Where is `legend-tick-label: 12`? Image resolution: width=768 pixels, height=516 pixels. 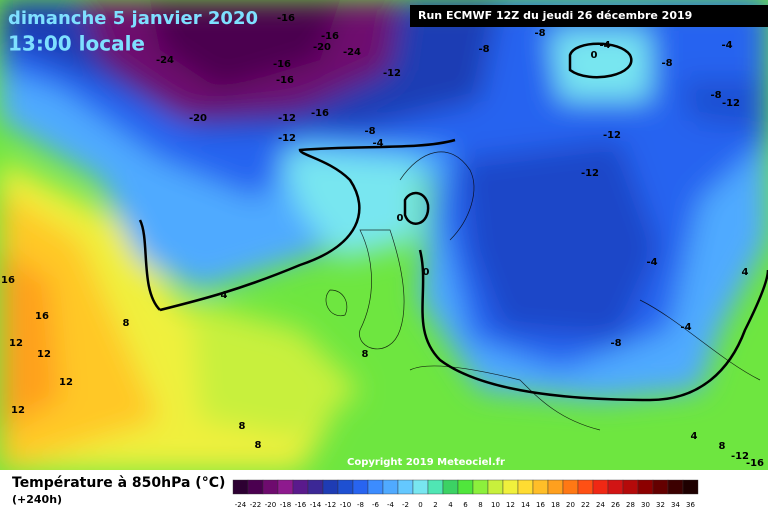 legend-tick-label: 12 is located at coordinates (510, 505).